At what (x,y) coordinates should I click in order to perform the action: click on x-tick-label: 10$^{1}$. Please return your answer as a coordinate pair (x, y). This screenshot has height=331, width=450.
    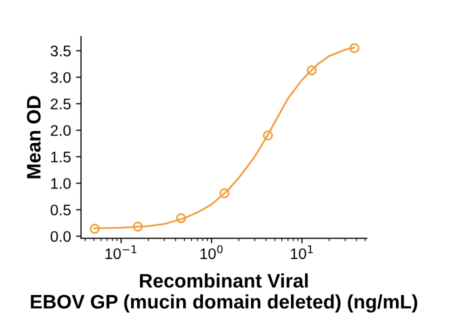
    Looking at the image, I should click on (301, 252).